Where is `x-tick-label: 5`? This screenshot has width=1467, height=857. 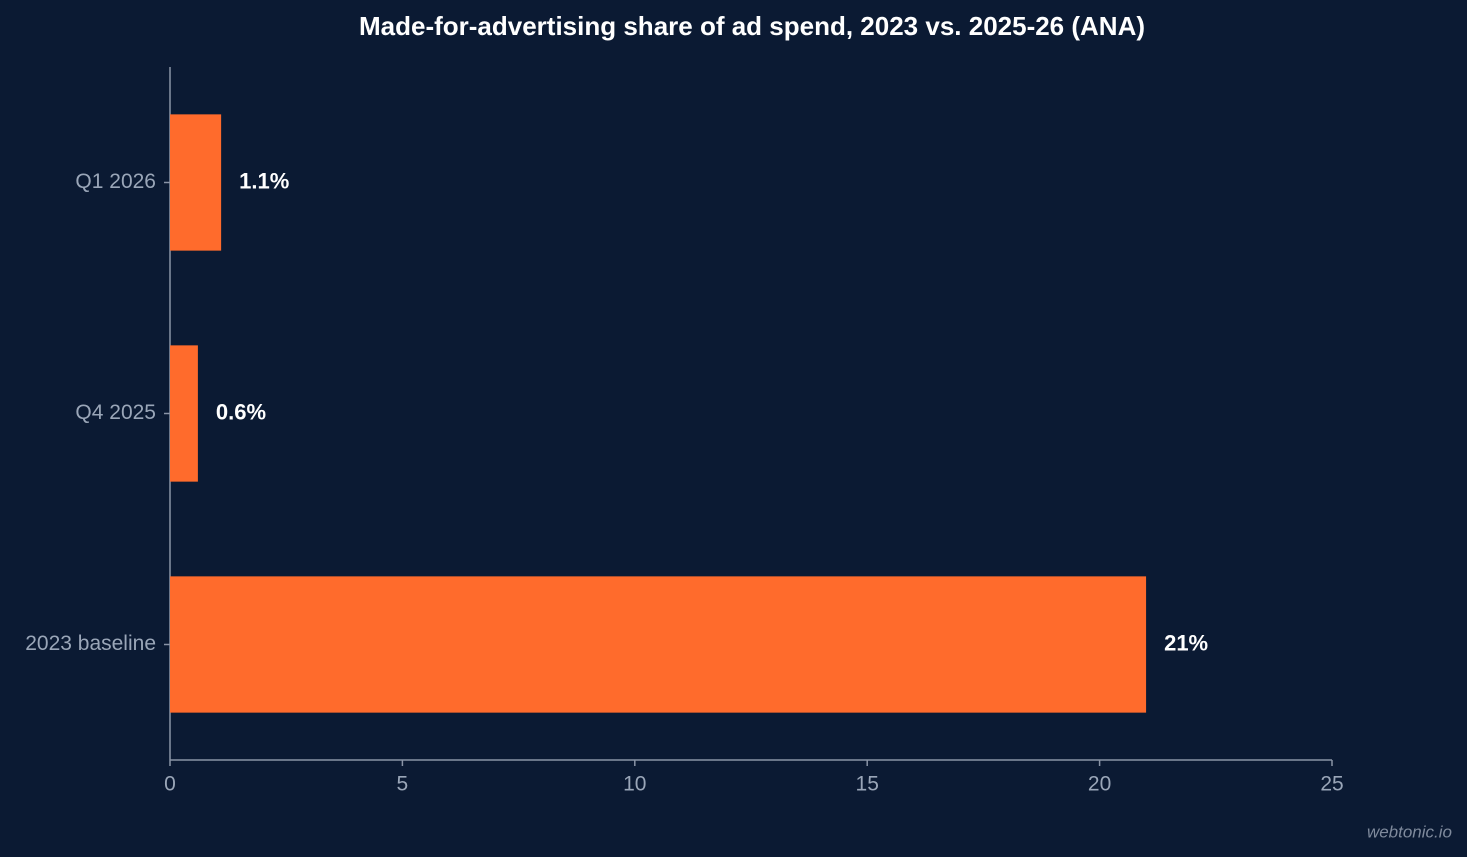 x-tick-label: 5 is located at coordinates (403, 784).